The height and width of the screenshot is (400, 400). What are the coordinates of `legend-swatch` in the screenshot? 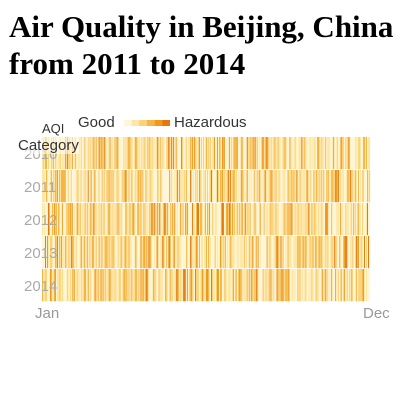 It's located at (158, 123).